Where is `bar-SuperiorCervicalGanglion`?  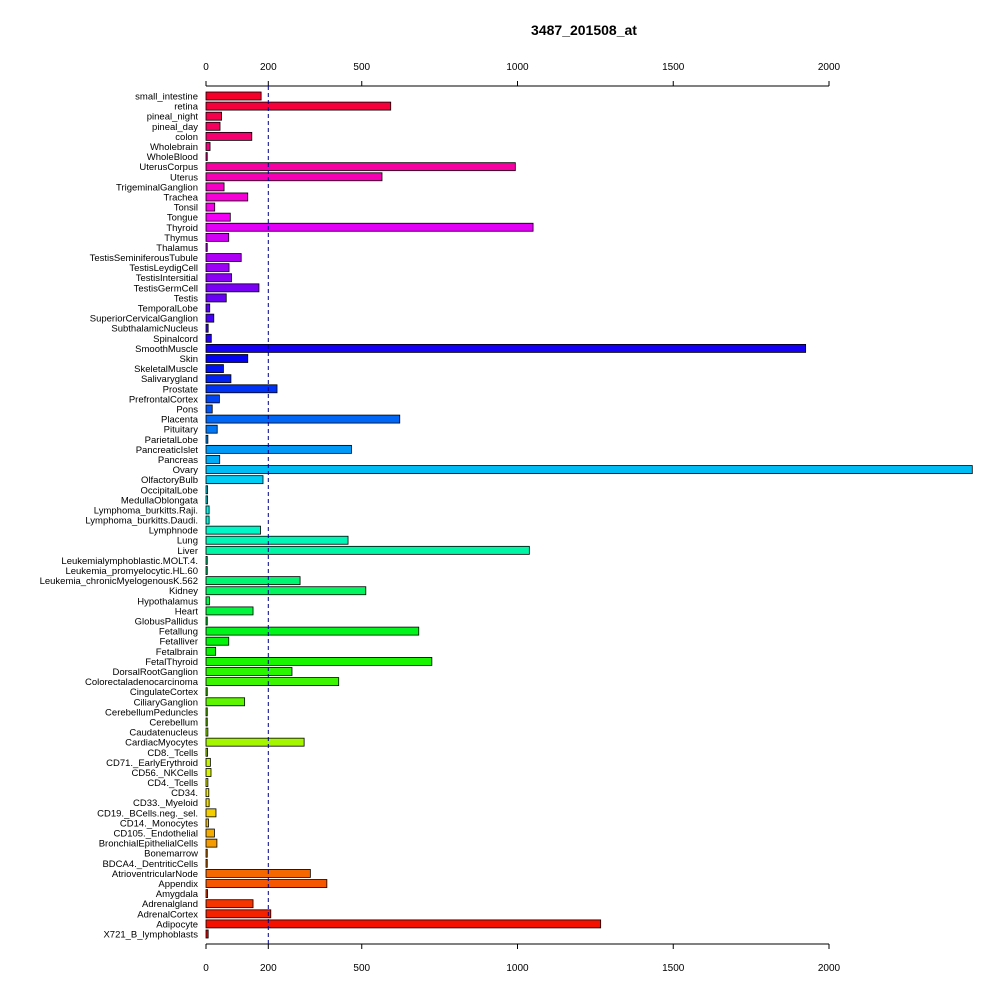 bar-SuperiorCervicalGanglion is located at coordinates (210, 318).